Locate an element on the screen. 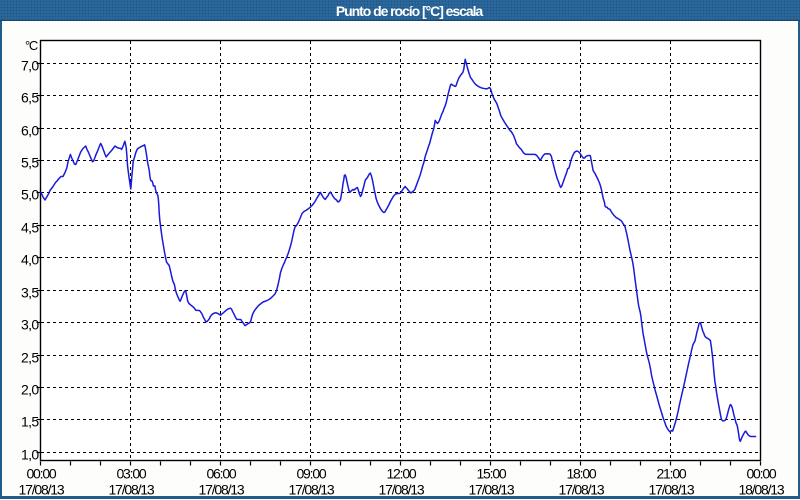  svg-text: 5,0 is located at coordinates (30, 195).